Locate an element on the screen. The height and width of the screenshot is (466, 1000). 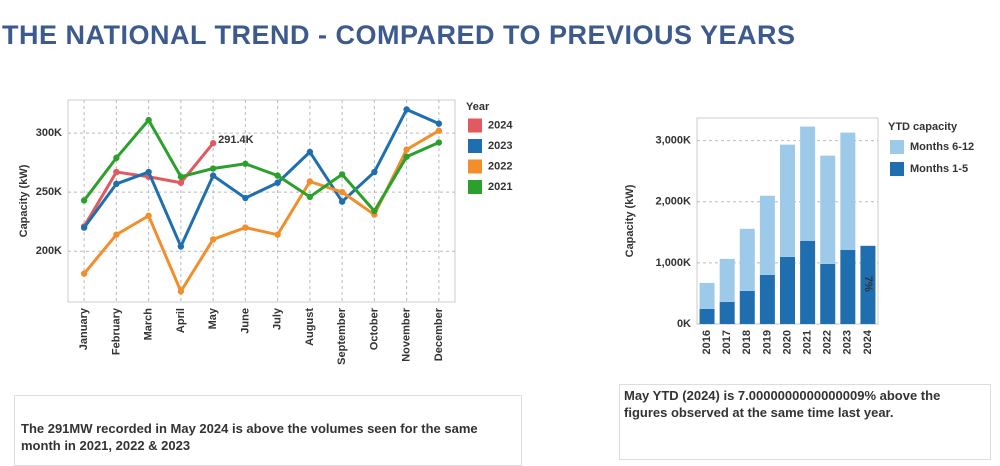
annotation: 7% is located at coordinates (868, 284).